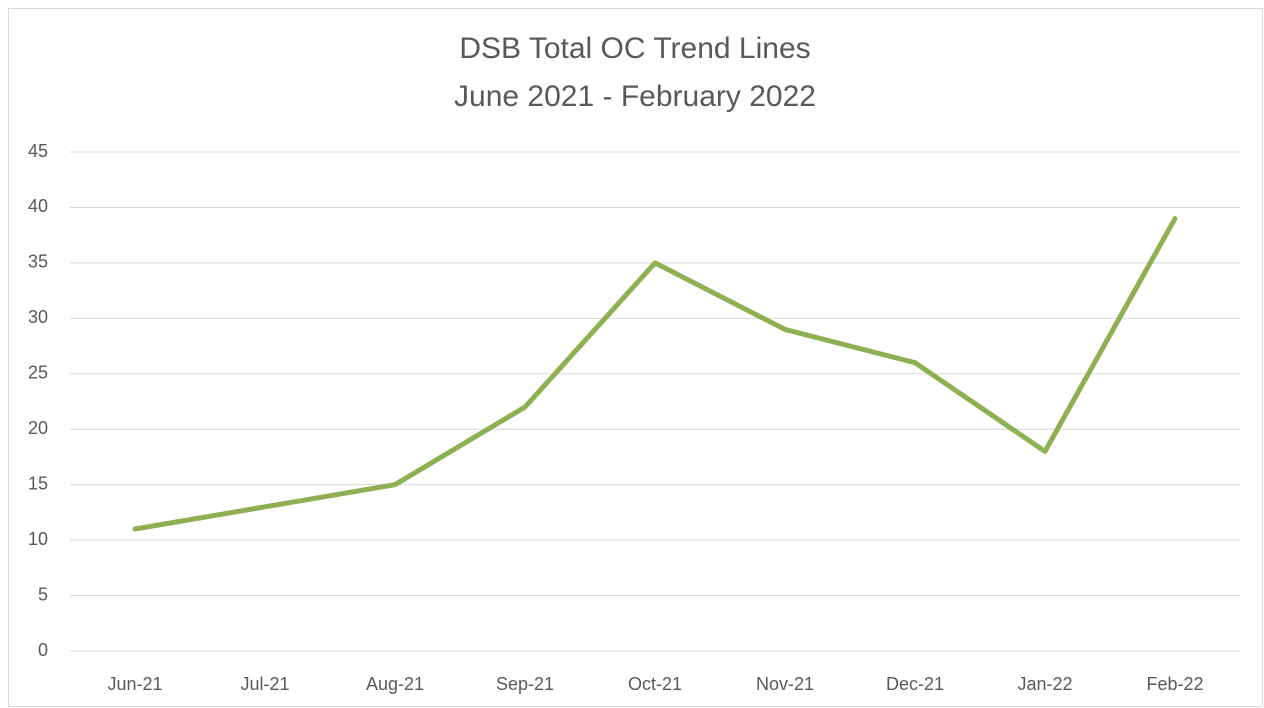 This screenshot has width=1264, height=708. I want to click on y-tick-label: 15, so click(38, 483).